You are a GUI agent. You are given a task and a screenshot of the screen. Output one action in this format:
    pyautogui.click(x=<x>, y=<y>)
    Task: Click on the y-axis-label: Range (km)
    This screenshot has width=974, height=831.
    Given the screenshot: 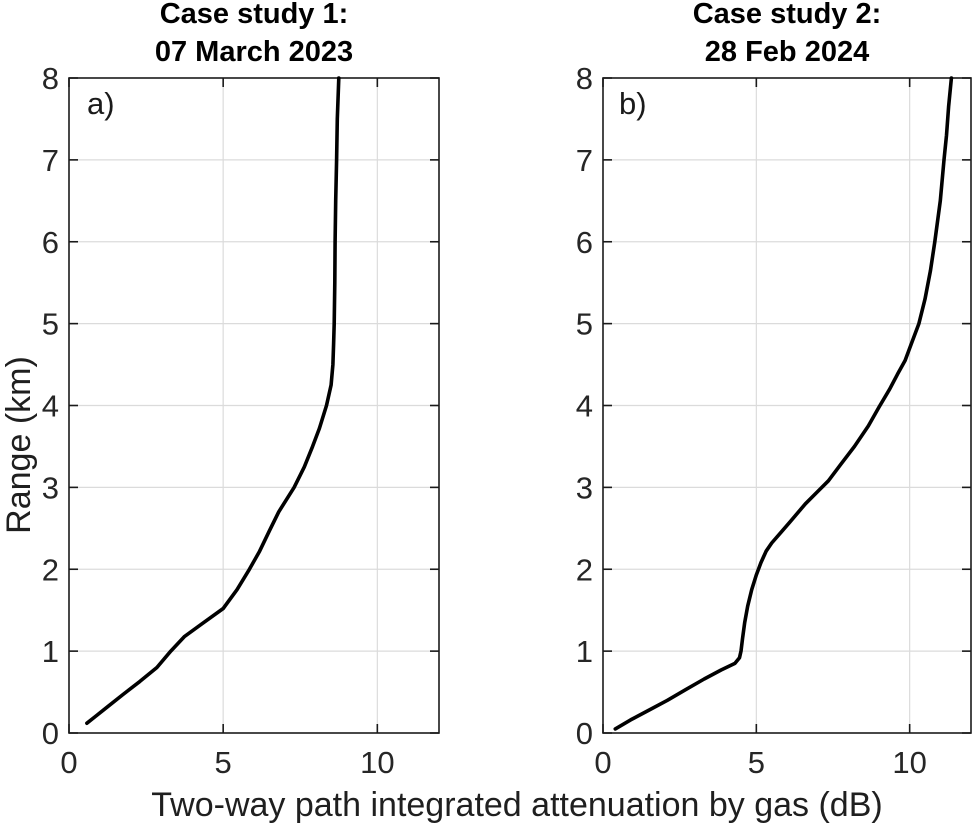 What is the action you would take?
    pyautogui.click(x=19, y=445)
    